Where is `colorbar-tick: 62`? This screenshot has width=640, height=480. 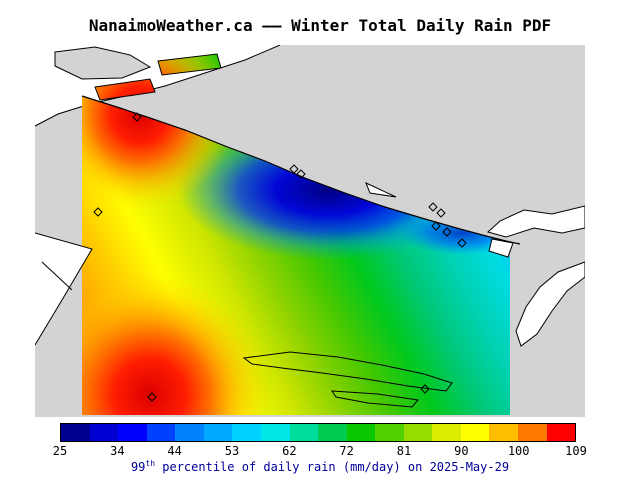 colorbar-tick: 62 is located at coordinates (289, 451).